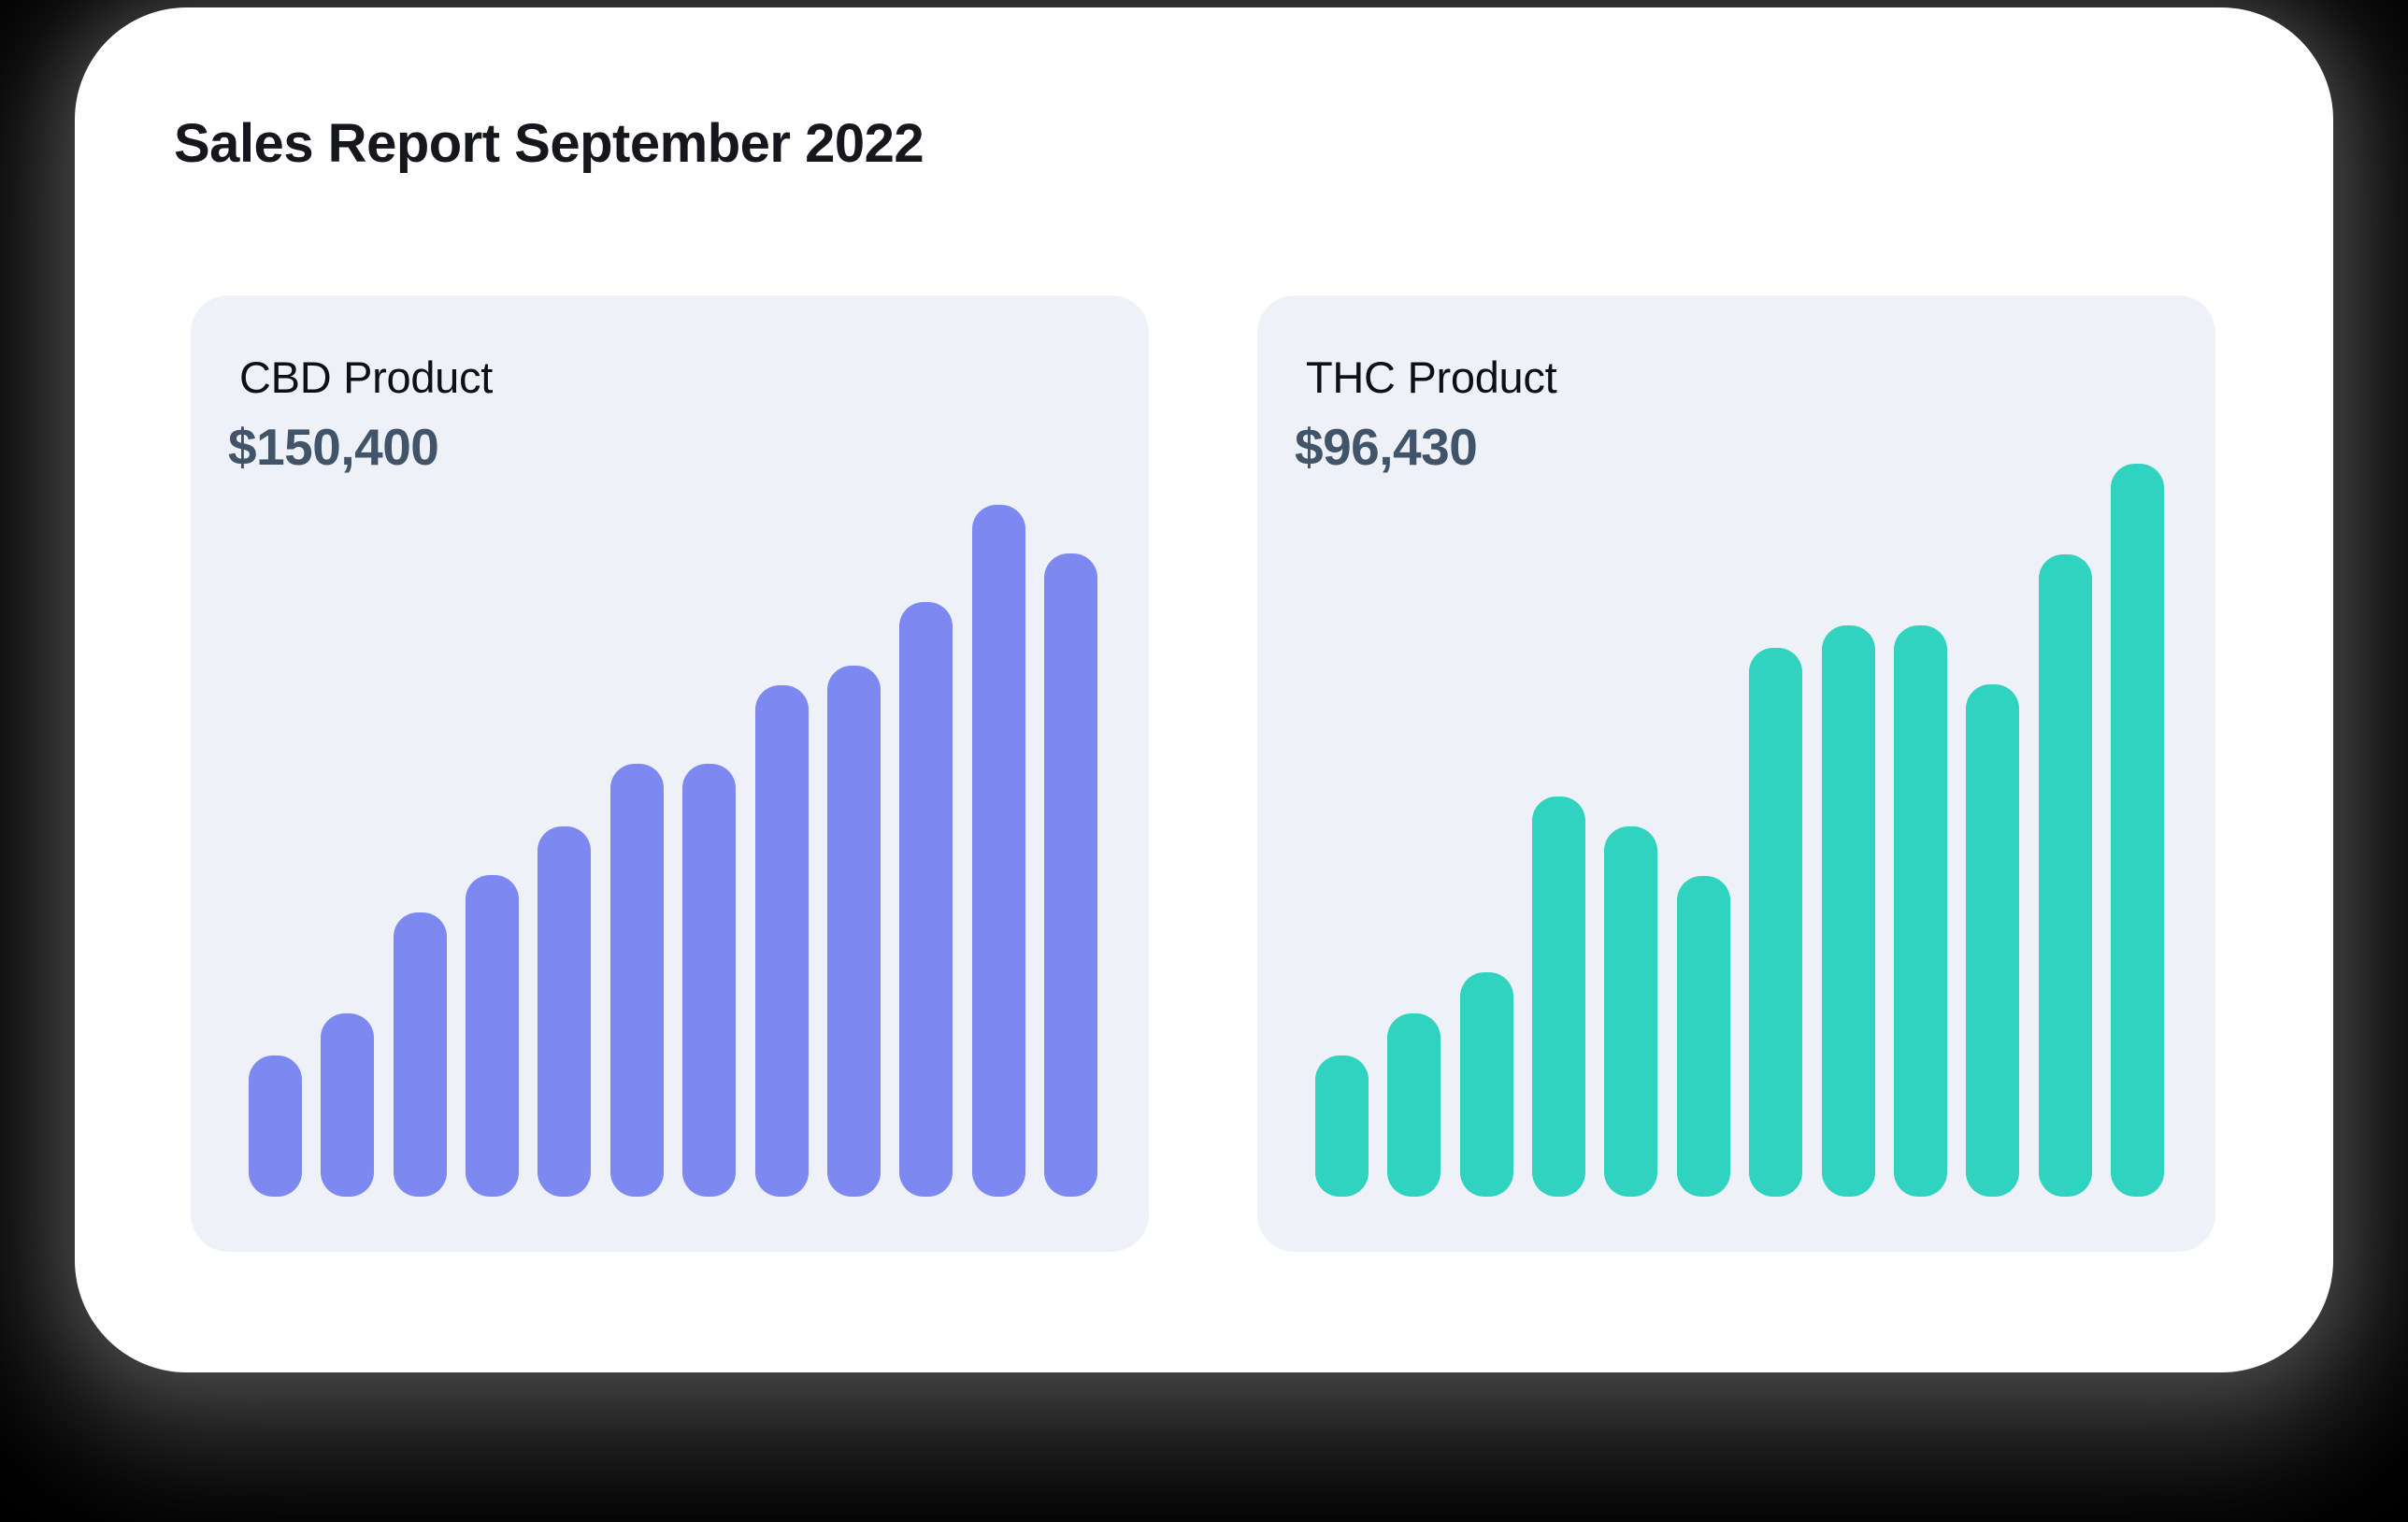 This screenshot has height=1522, width=2408. Describe the element at coordinates (333, 447) in the screenshot. I see `total-amount: $150,400` at that location.